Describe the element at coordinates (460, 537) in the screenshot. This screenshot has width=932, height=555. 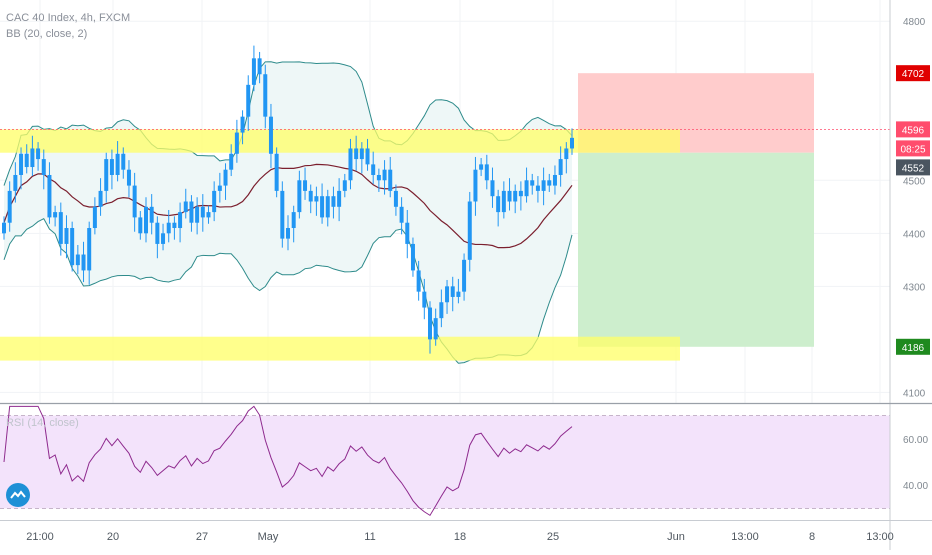
I see `time-tick-label: 18` at that location.